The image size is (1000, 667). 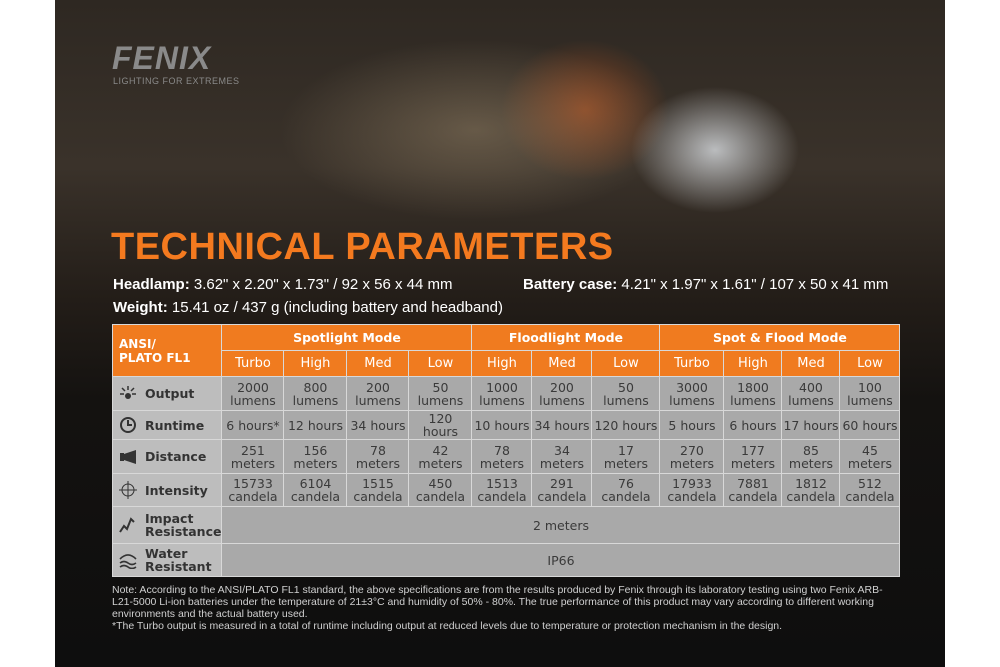 I want to click on value-cell: 177 meters, so click(x=753, y=456).